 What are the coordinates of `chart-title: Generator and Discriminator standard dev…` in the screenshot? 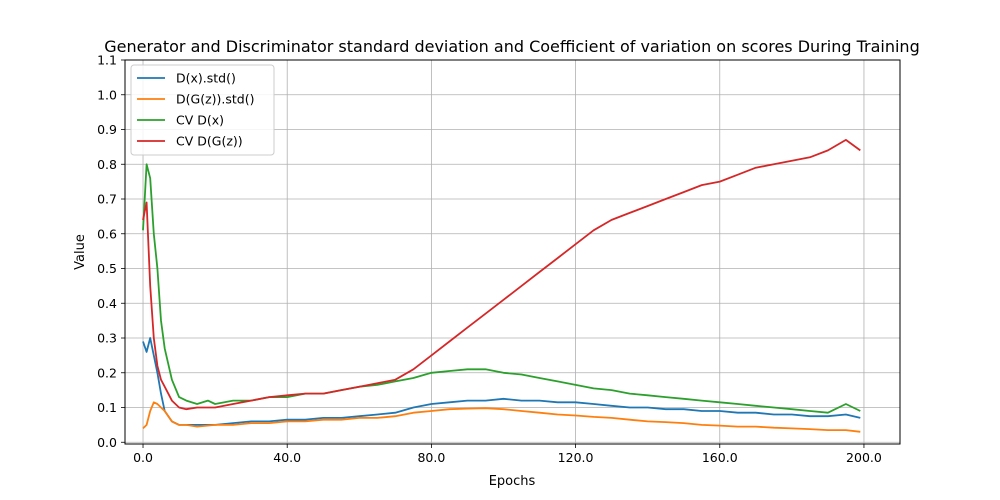 It's located at (511, 46).